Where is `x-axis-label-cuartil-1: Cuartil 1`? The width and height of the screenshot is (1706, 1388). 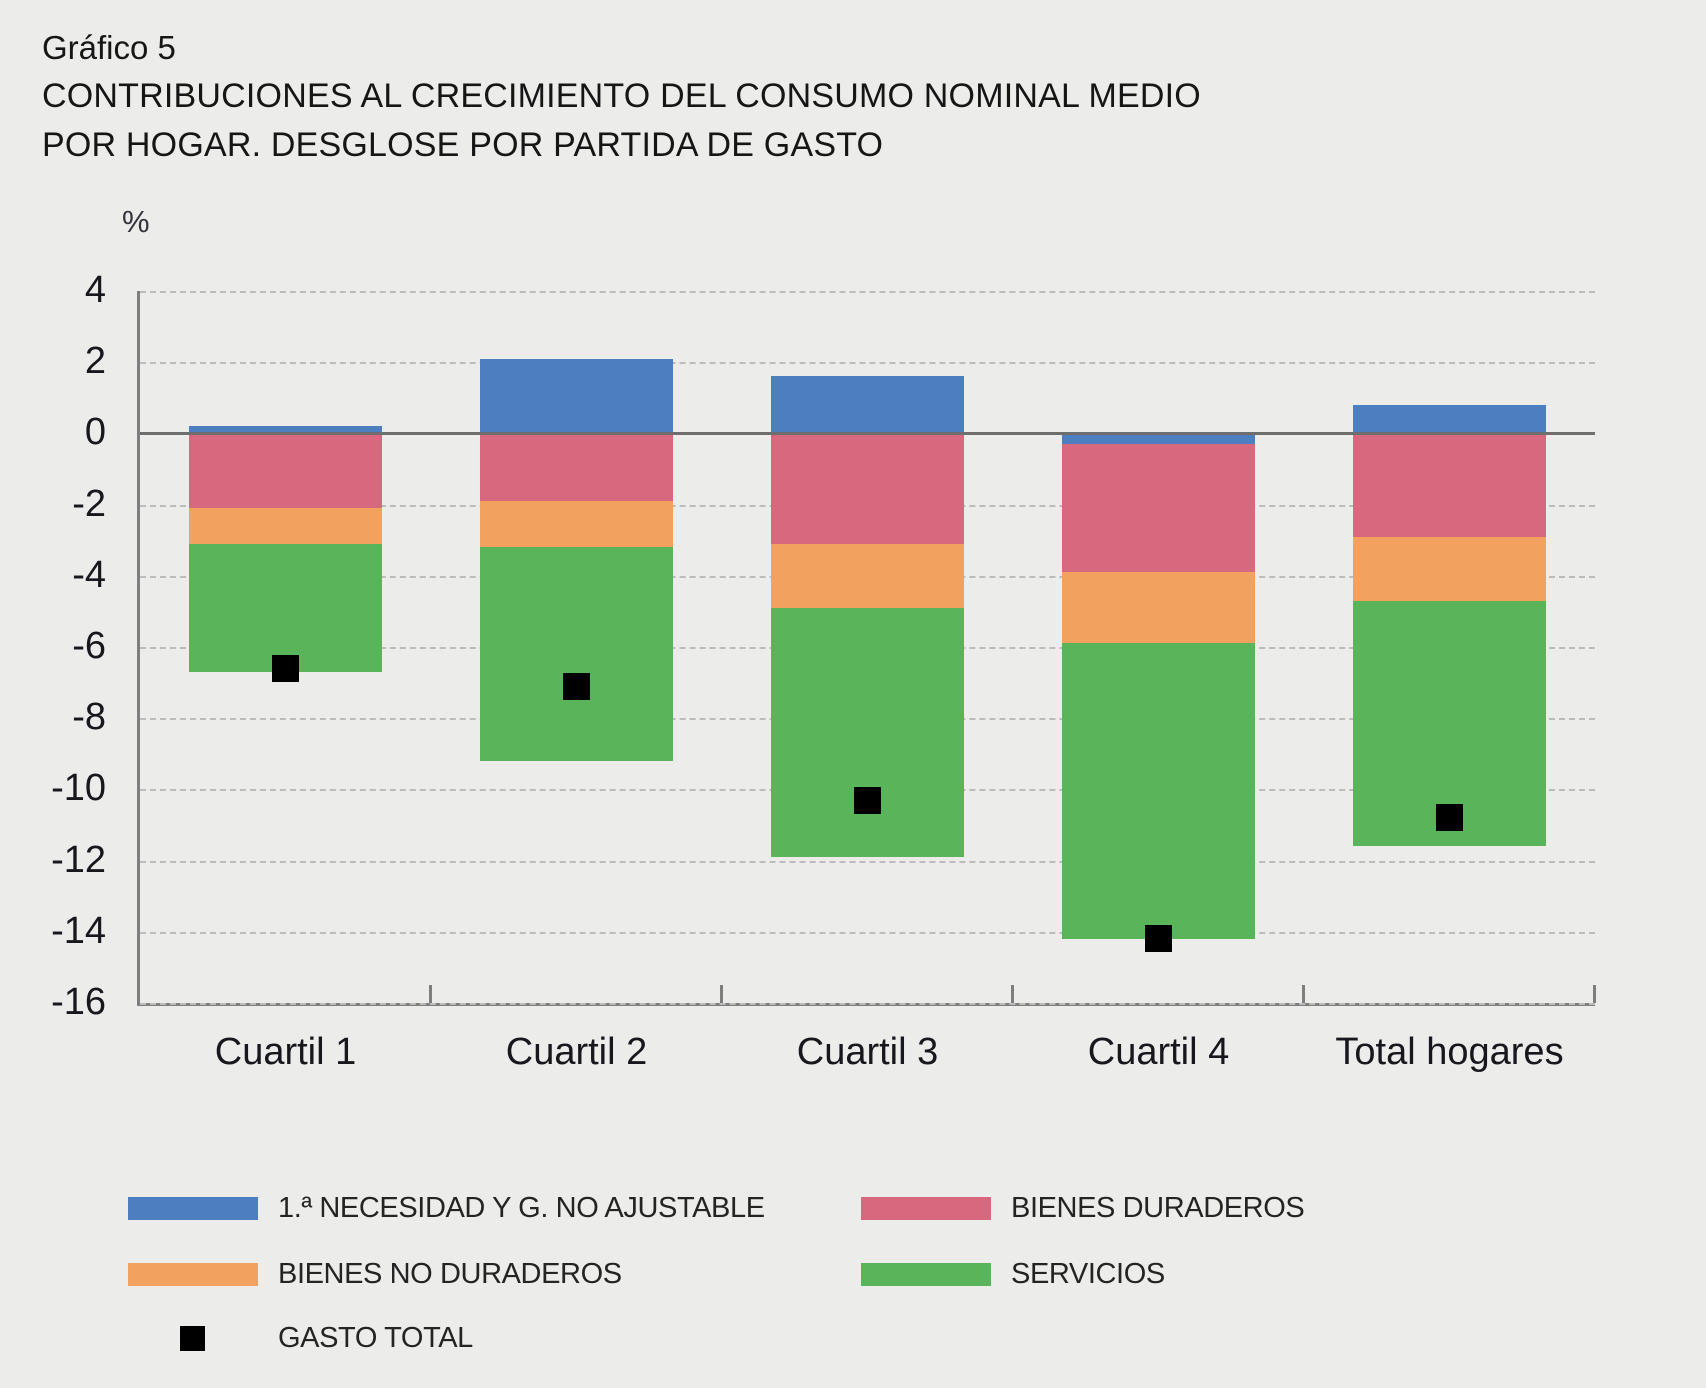
x-axis-label-cuartil-1: Cuartil 1 is located at coordinates (285, 1052).